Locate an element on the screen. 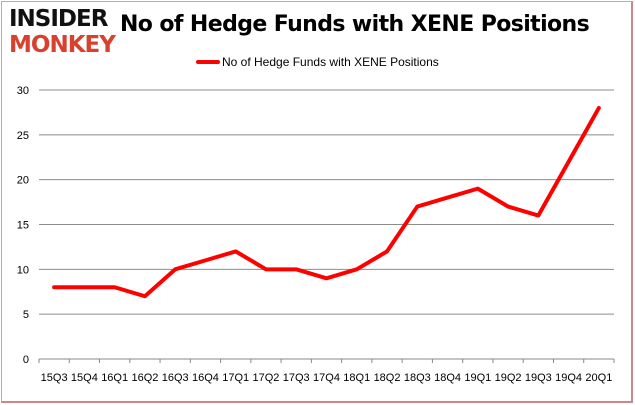 This screenshot has width=635, height=405. logo-line1: INSIDER is located at coordinates (58, 19).